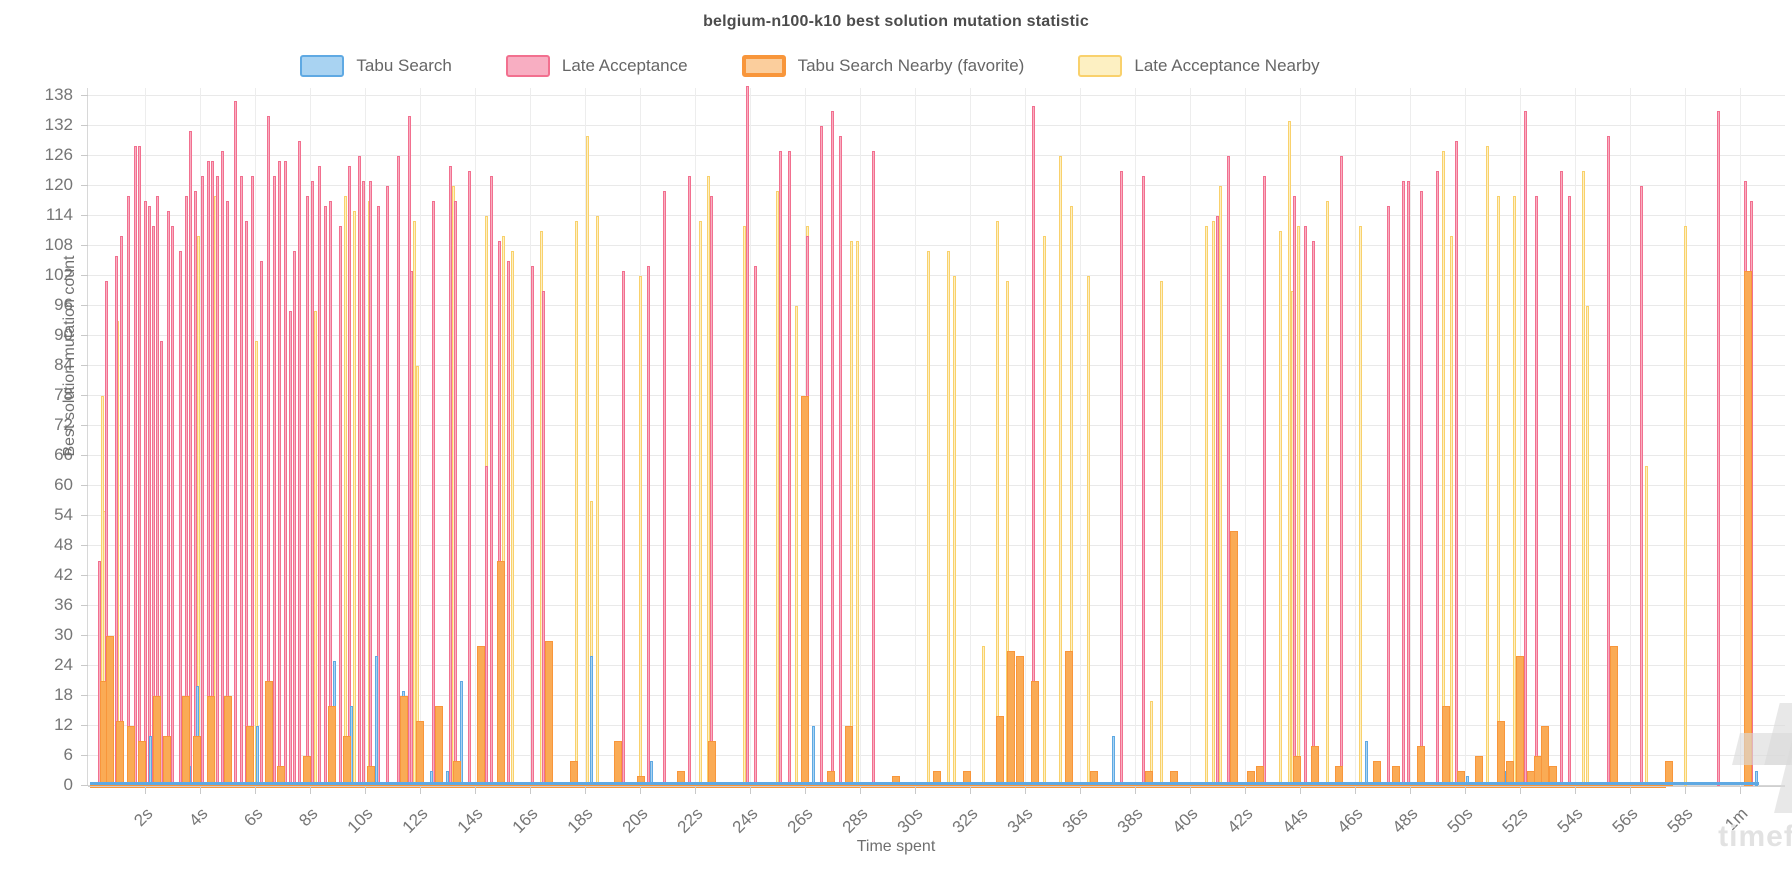  Describe the element at coordinates (376, 66) in the screenshot. I see `legend-item-tabu-search: Tabu Search` at that location.